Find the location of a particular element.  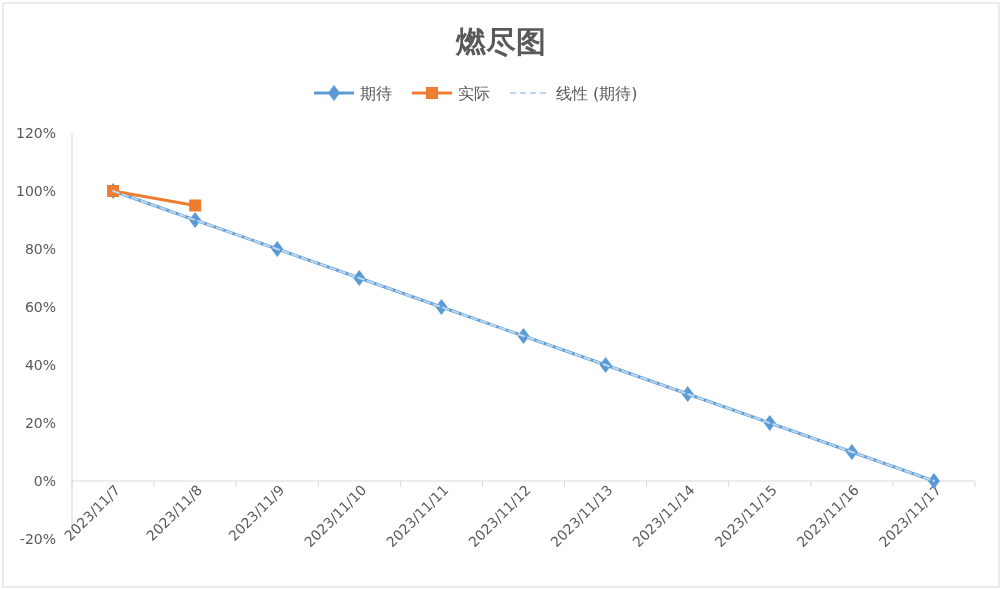

y-tick-label: 100% is located at coordinates (35, 191).